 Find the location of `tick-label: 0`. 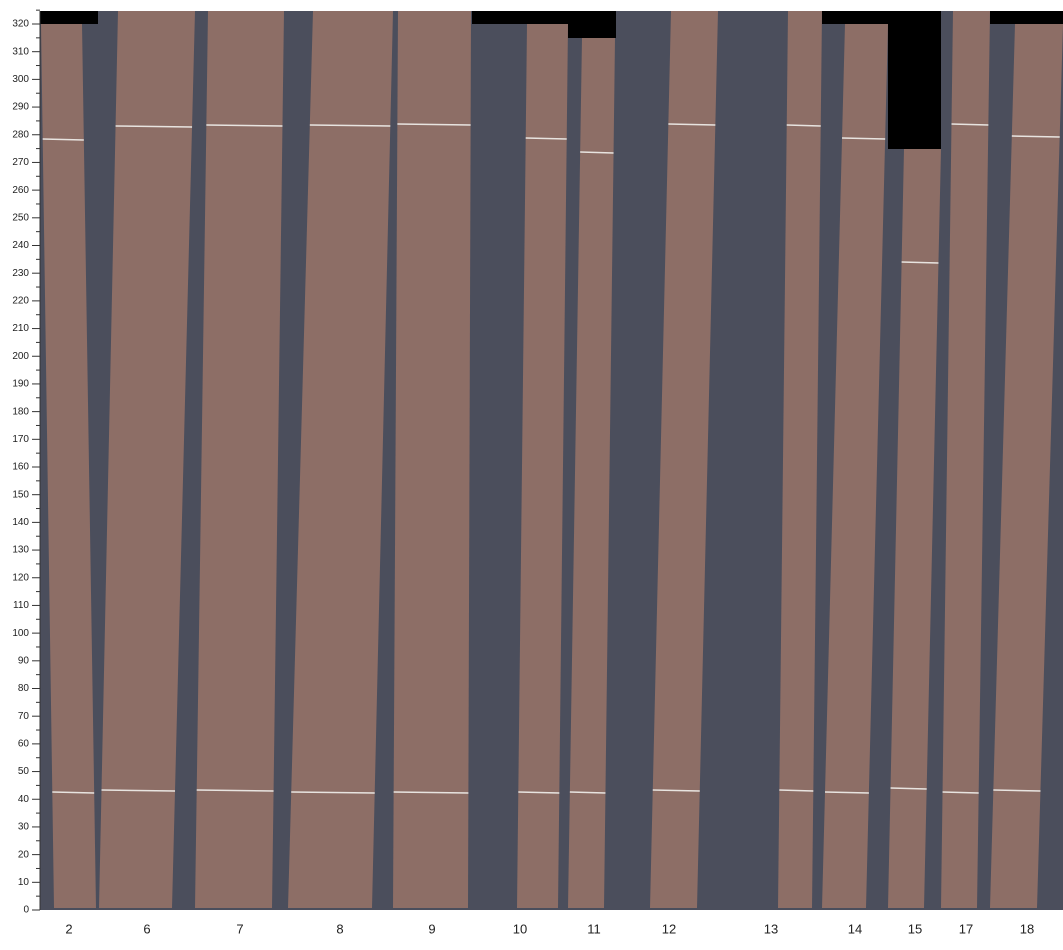

tick-label: 0 is located at coordinates (26, 910).